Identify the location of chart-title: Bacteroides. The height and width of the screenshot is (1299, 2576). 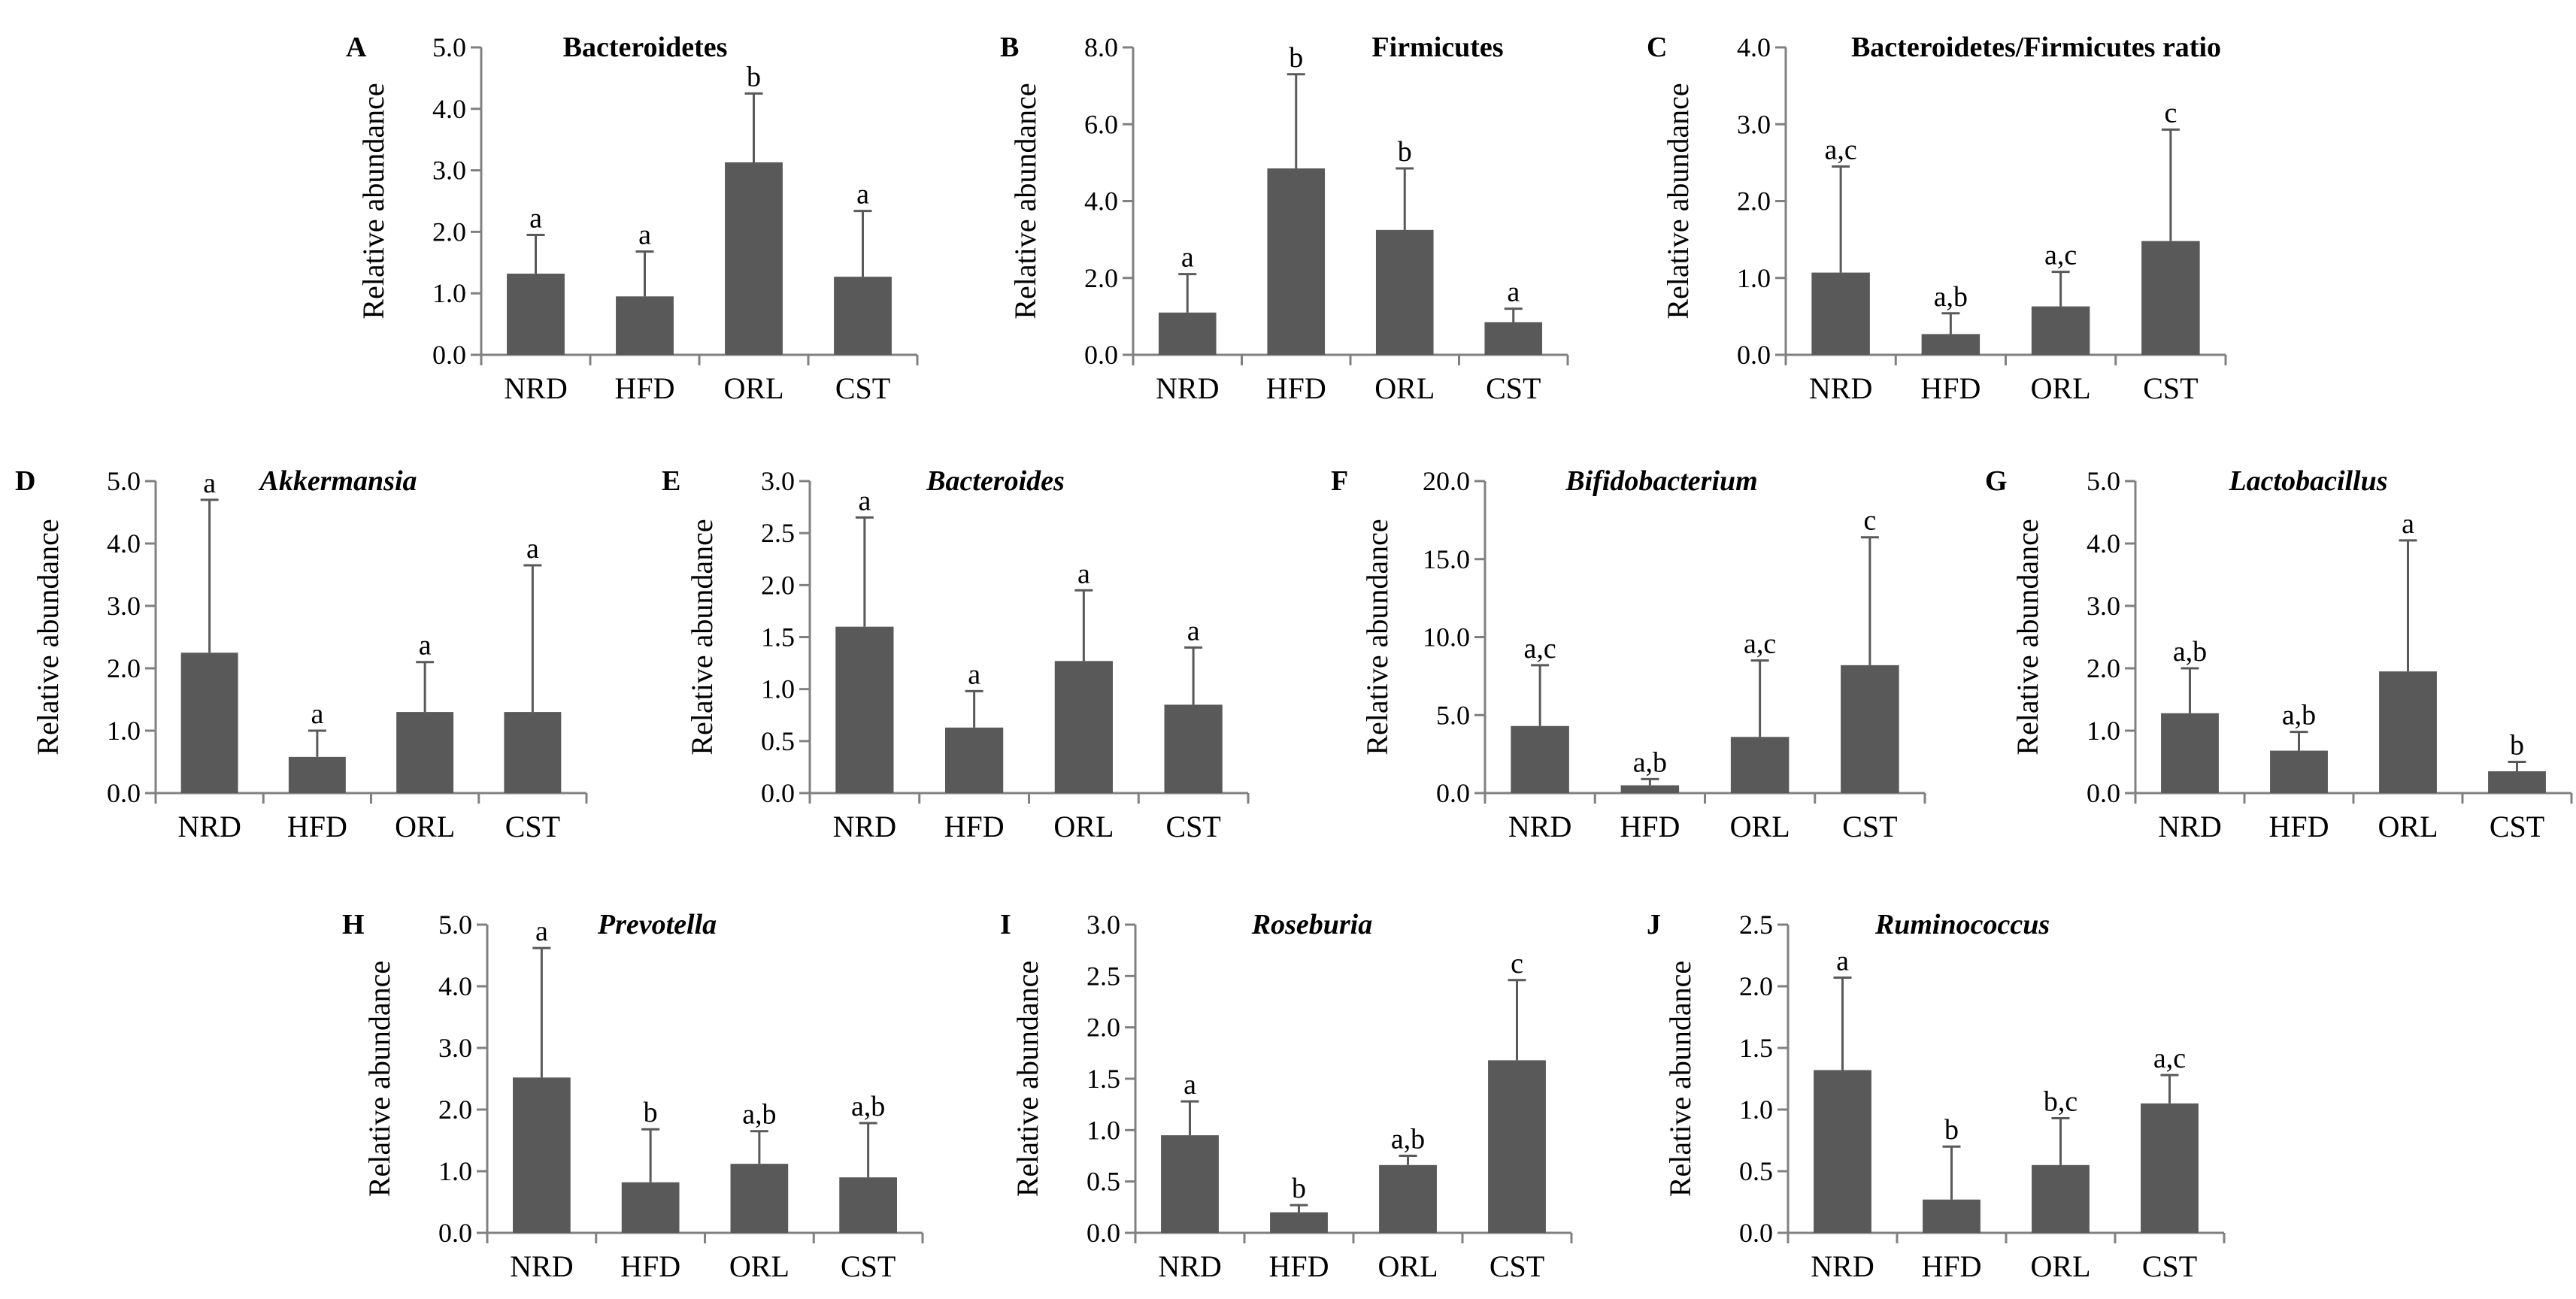
(995, 481).